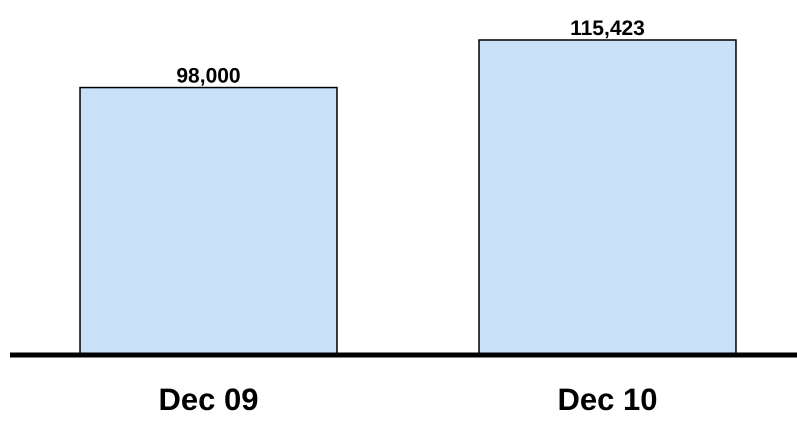 Image resolution: width=797 pixels, height=428 pixels. Describe the element at coordinates (208, 399) in the screenshot. I see `x-tick-label: Dec 09` at that location.